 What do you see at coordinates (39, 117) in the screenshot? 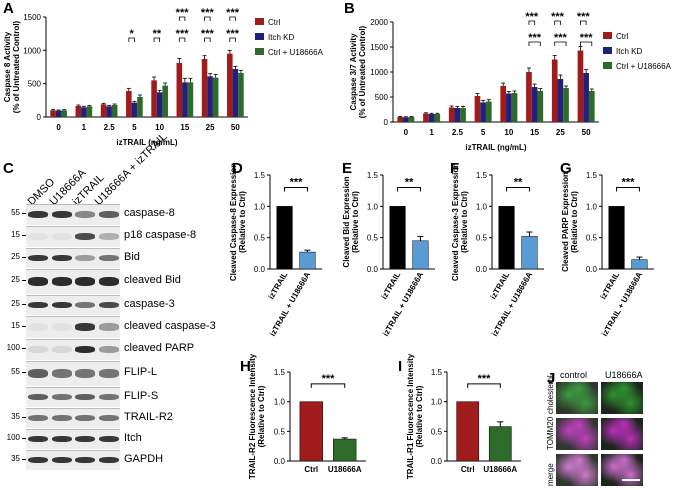
I see `a-y-tick-label: 0` at bounding box center [39, 117].